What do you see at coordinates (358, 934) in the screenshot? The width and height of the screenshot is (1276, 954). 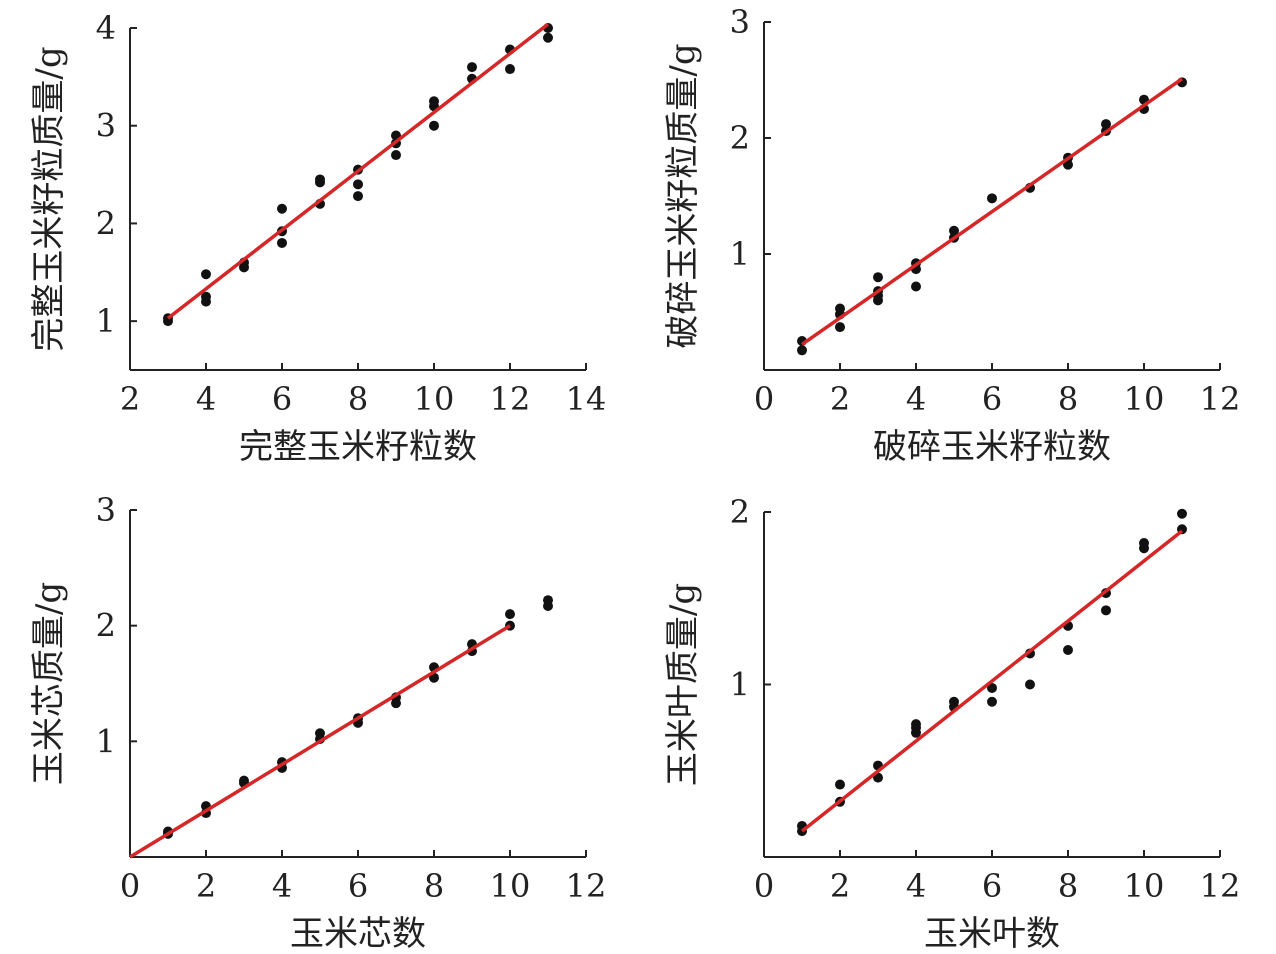 I see `x-axis-title: 玉米芯数` at bounding box center [358, 934].